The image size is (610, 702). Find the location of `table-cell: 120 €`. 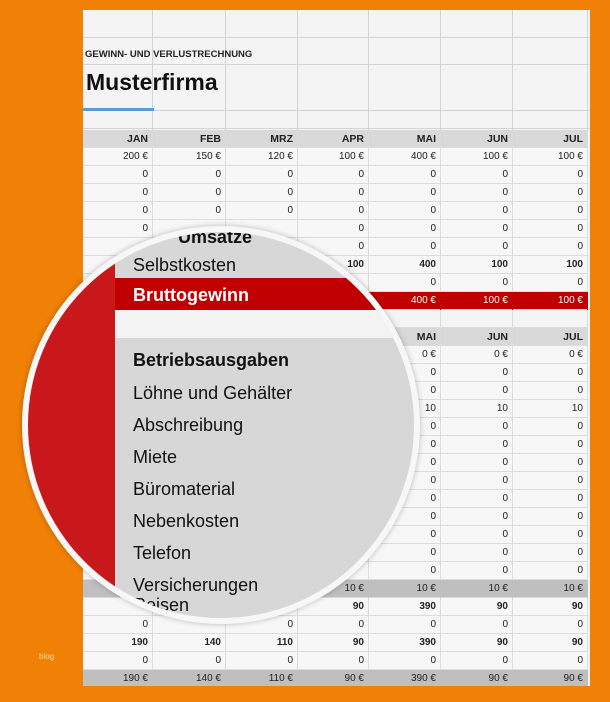

table-cell: 120 € is located at coordinates (262, 157).